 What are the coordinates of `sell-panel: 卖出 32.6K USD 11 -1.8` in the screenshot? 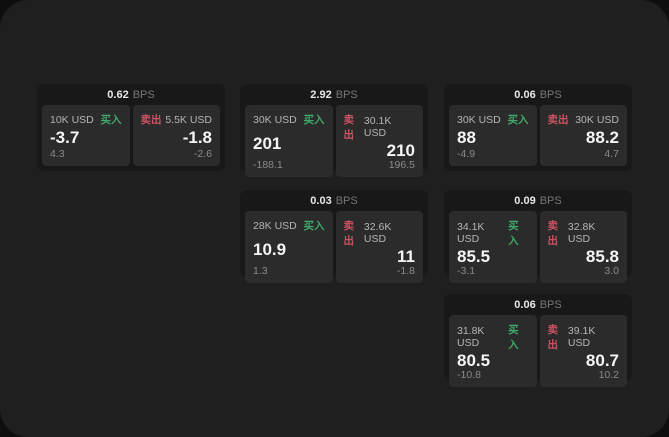 It's located at (379, 247).